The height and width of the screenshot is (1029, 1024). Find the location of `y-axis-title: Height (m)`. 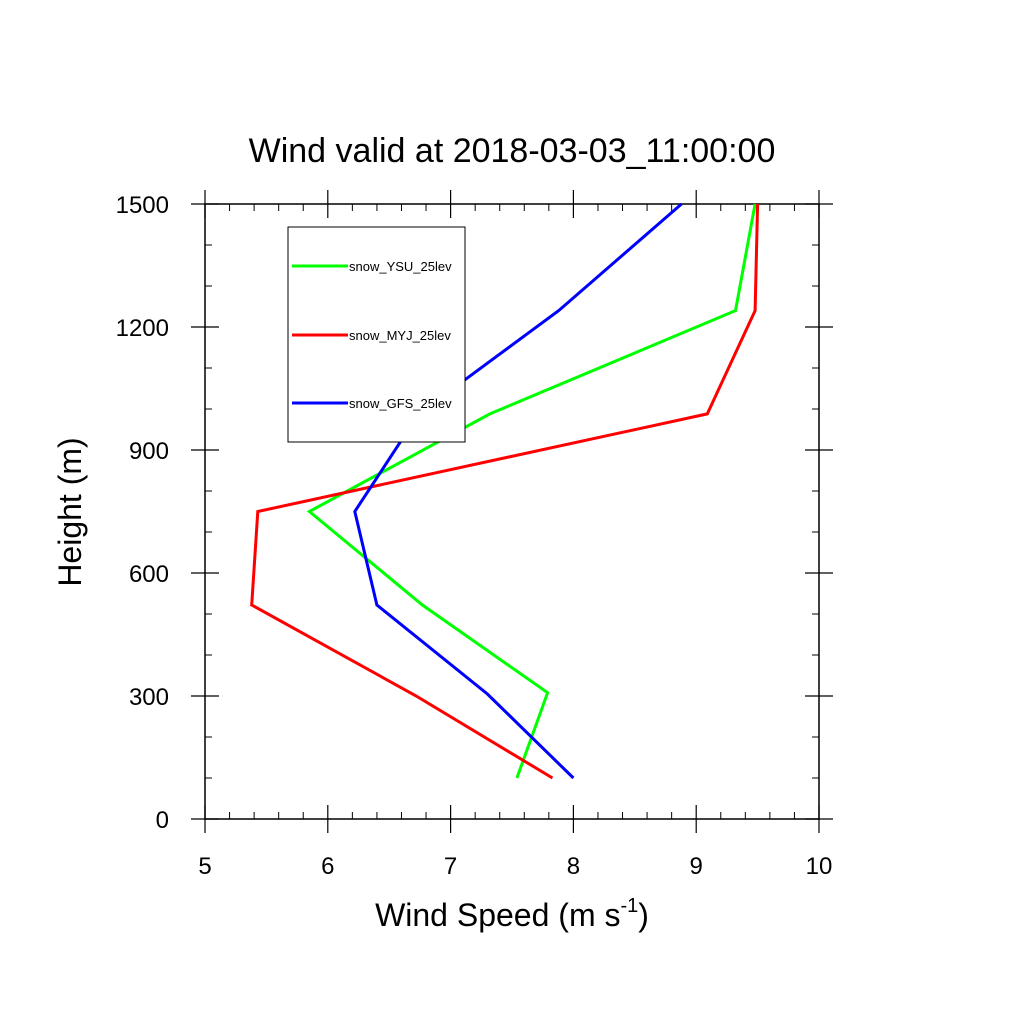

y-axis-title: Height (m) is located at coordinates (70, 511).